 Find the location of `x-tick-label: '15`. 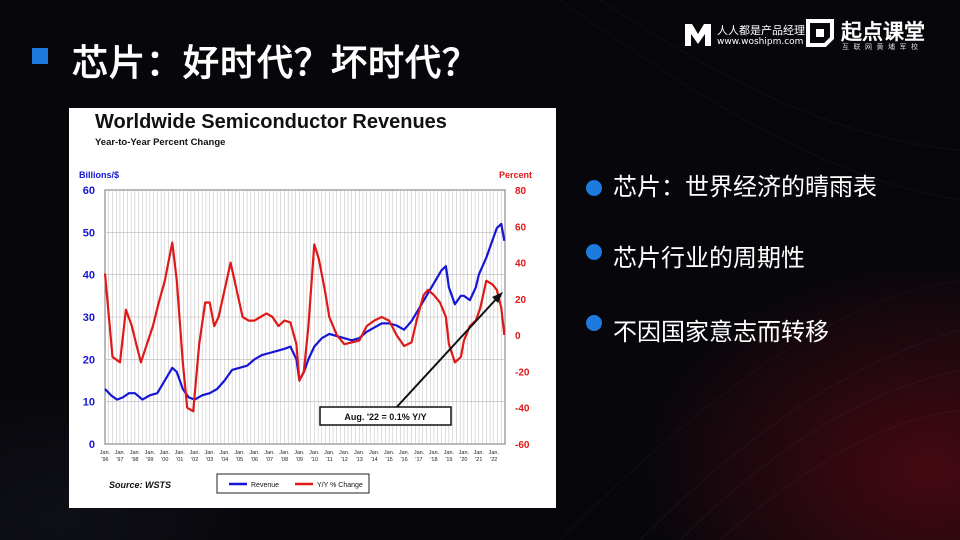

x-tick-label: '15 is located at coordinates (389, 460).